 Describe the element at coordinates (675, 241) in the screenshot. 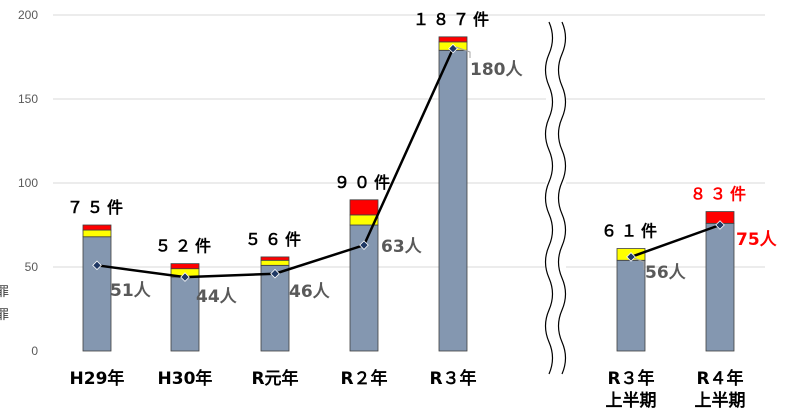

I see `line-segment` at that location.